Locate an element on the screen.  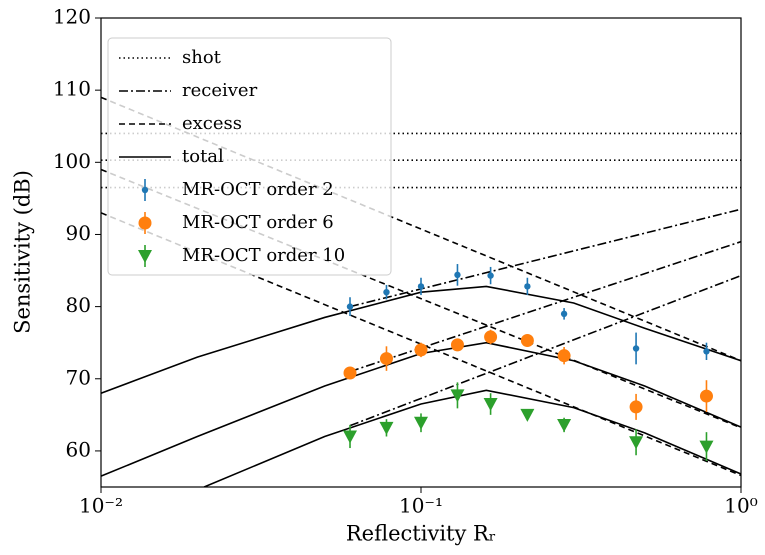
y-tick-label: 110 is located at coordinates (72, 89).